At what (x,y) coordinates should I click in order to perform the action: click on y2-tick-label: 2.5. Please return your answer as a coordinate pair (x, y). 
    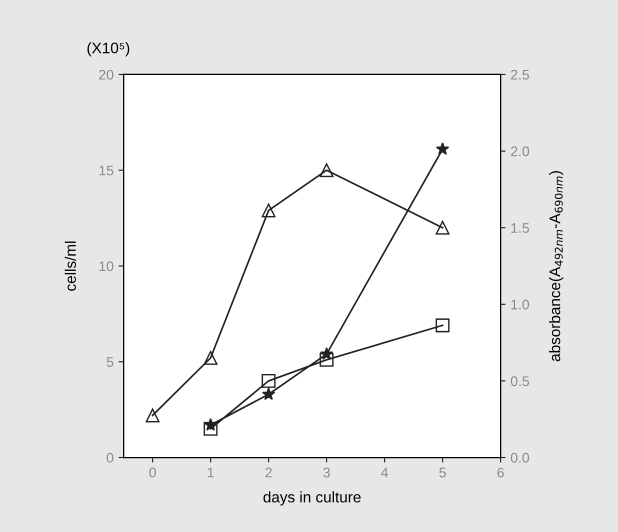
    Looking at the image, I should click on (520, 75).